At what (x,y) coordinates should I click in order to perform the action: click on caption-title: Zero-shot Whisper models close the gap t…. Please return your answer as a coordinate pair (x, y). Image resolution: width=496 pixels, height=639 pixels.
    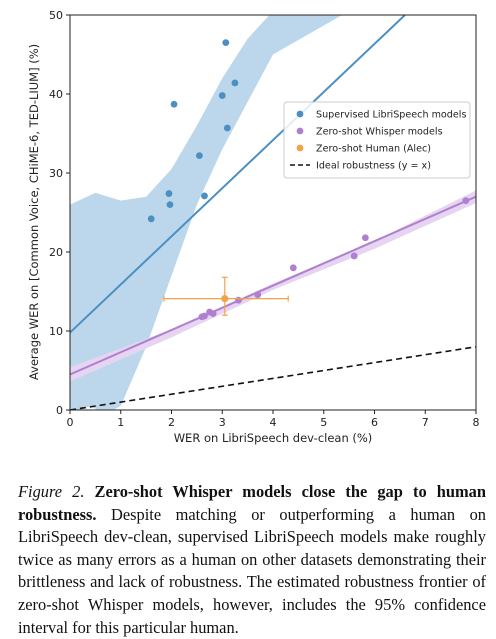
    Looking at the image, I should click on (252, 503).